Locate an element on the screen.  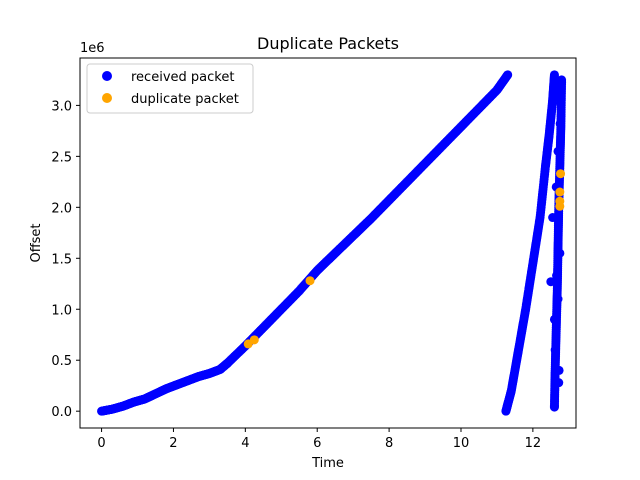
legend: received packet duplicate packet is located at coordinates (170, 88).